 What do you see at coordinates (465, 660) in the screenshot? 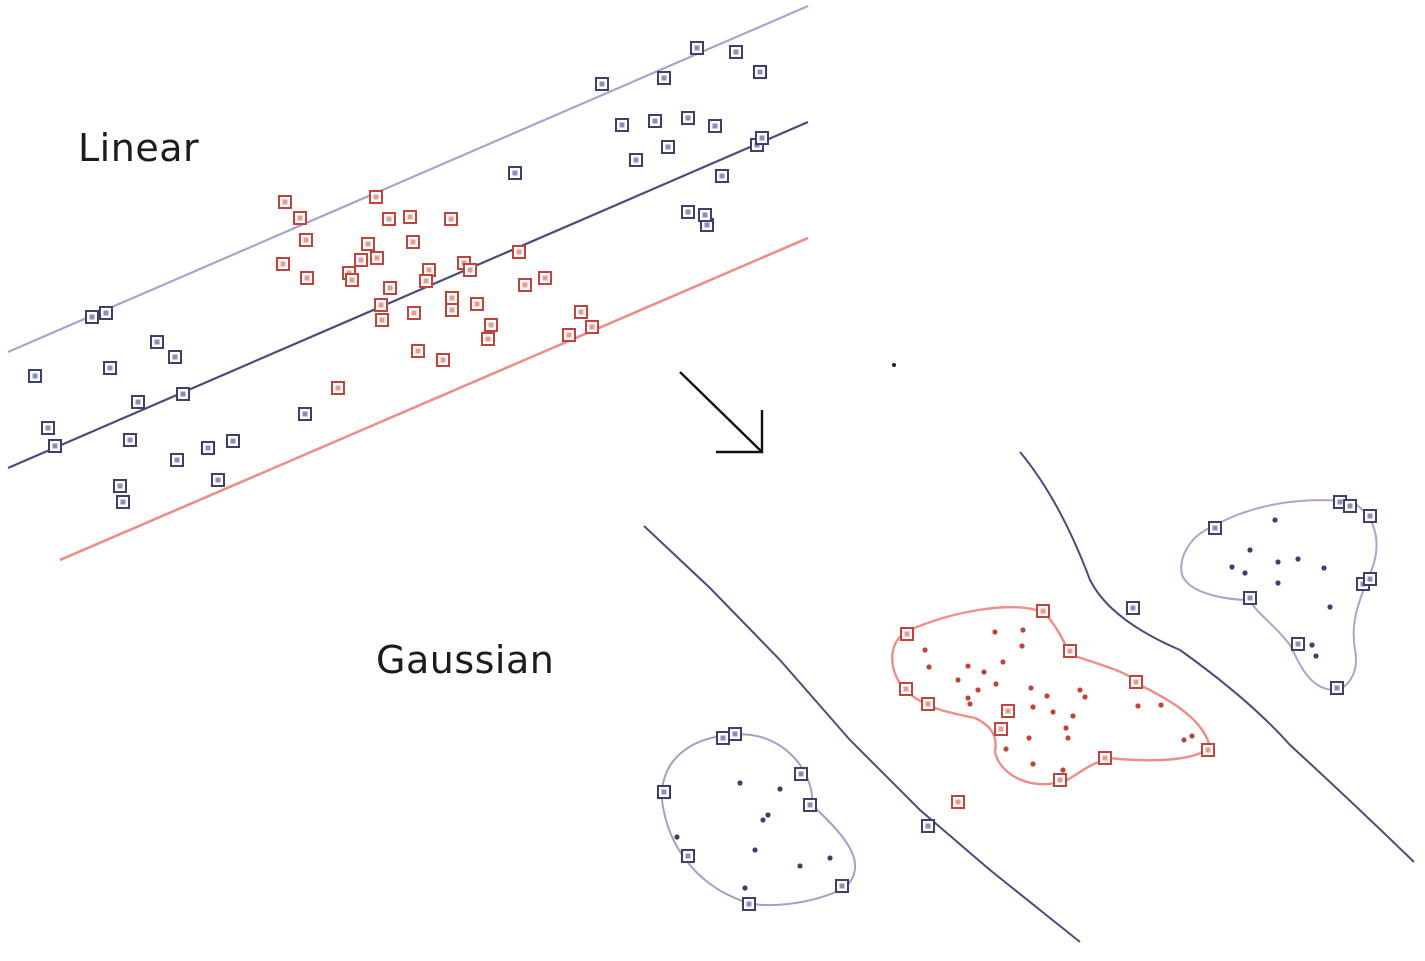
I see `gaussian-label: Gaussian` at bounding box center [465, 660].